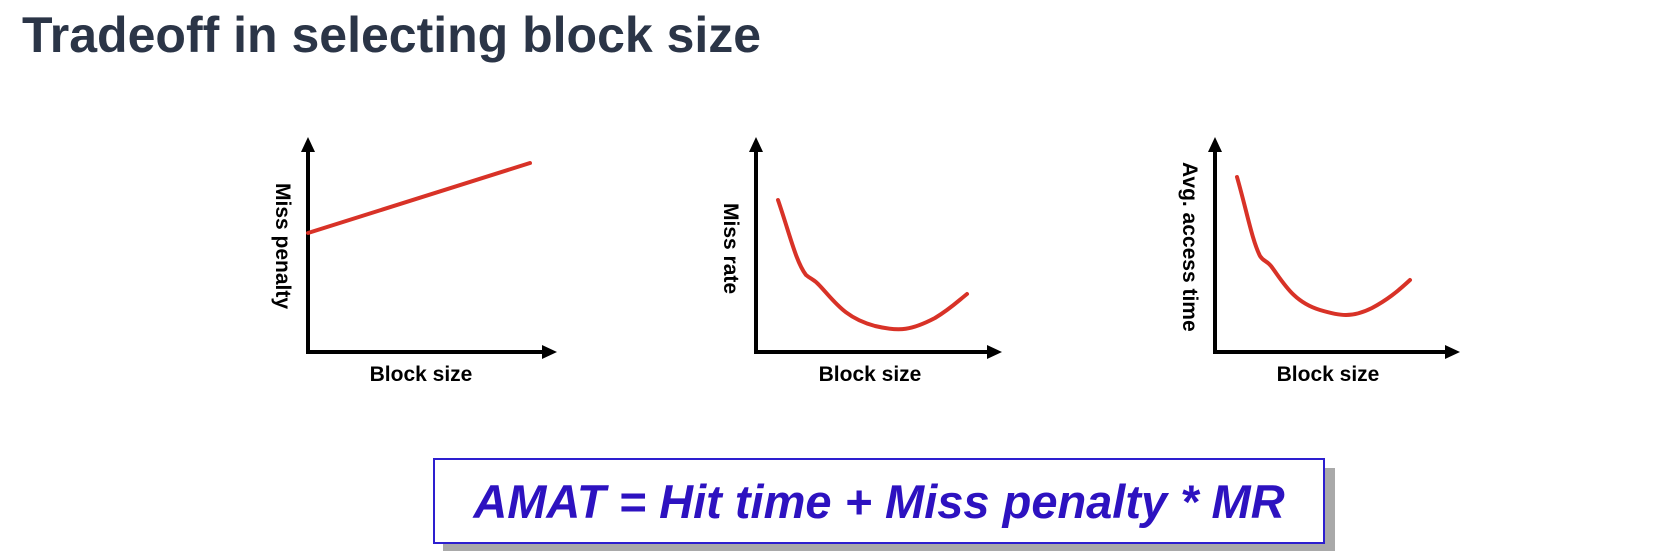 This screenshot has height=551, width=1661. Describe the element at coordinates (421, 374) in the screenshot. I see `plot-miss-penalty-xlabel: Block size` at that location.